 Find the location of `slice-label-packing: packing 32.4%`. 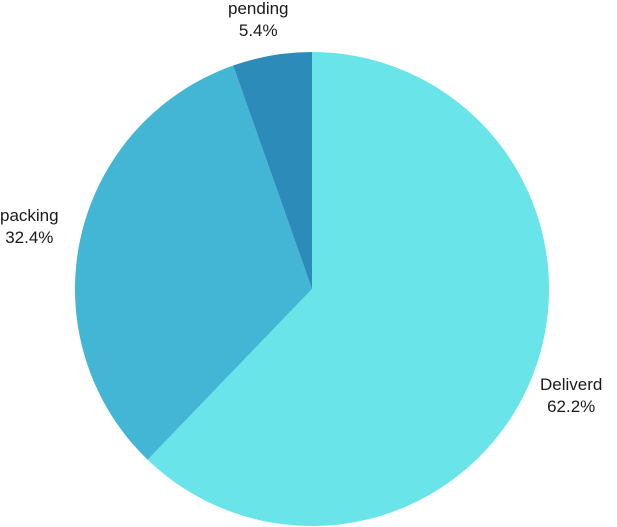

slice-label-packing: packing 32.4% is located at coordinates (29, 227).